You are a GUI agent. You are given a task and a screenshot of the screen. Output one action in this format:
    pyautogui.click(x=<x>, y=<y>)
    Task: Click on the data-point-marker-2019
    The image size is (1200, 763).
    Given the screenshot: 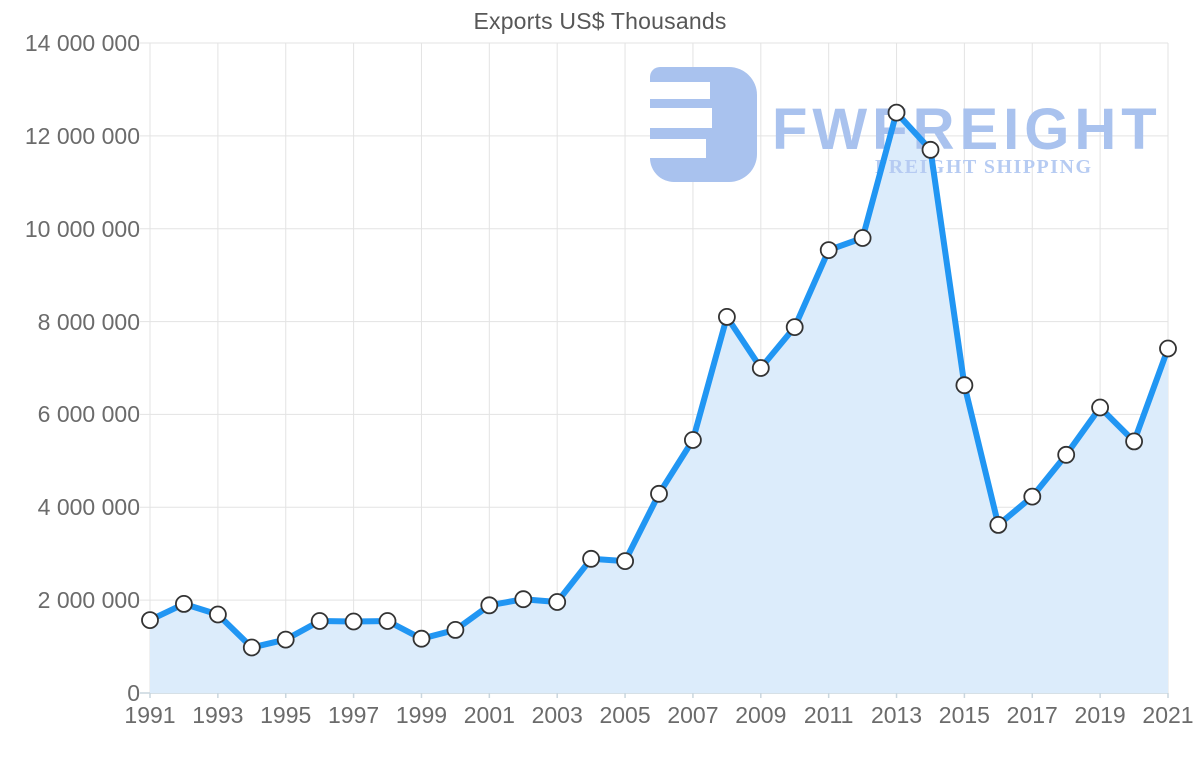 What is the action you would take?
    pyautogui.click(x=1100, y=407)
    